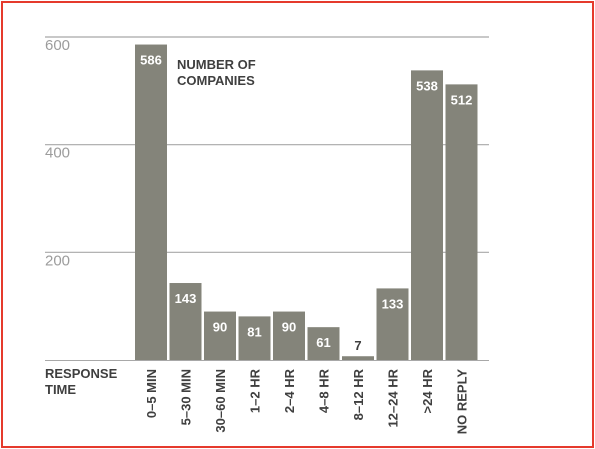 The width and height of the screenshot is (595, 449). I want to click on y-tick-label: 600, so click(57, 45).